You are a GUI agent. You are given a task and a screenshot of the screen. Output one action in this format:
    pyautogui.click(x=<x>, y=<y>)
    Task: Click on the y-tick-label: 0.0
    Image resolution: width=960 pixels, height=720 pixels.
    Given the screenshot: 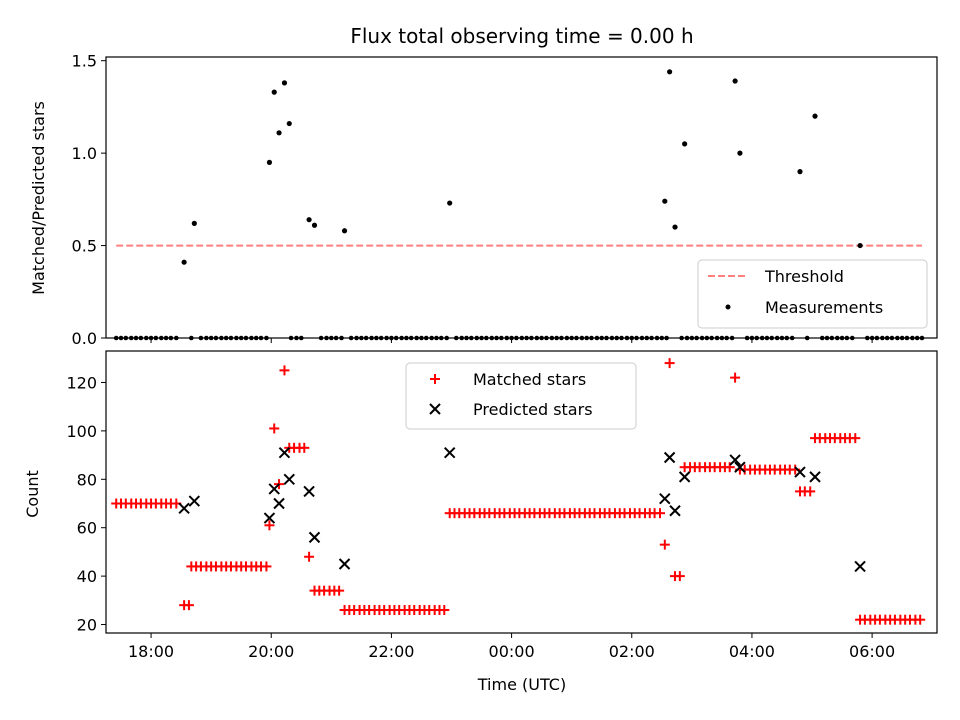 What is the action you would take?
    pyautogui.click(x=84, y=338)
    